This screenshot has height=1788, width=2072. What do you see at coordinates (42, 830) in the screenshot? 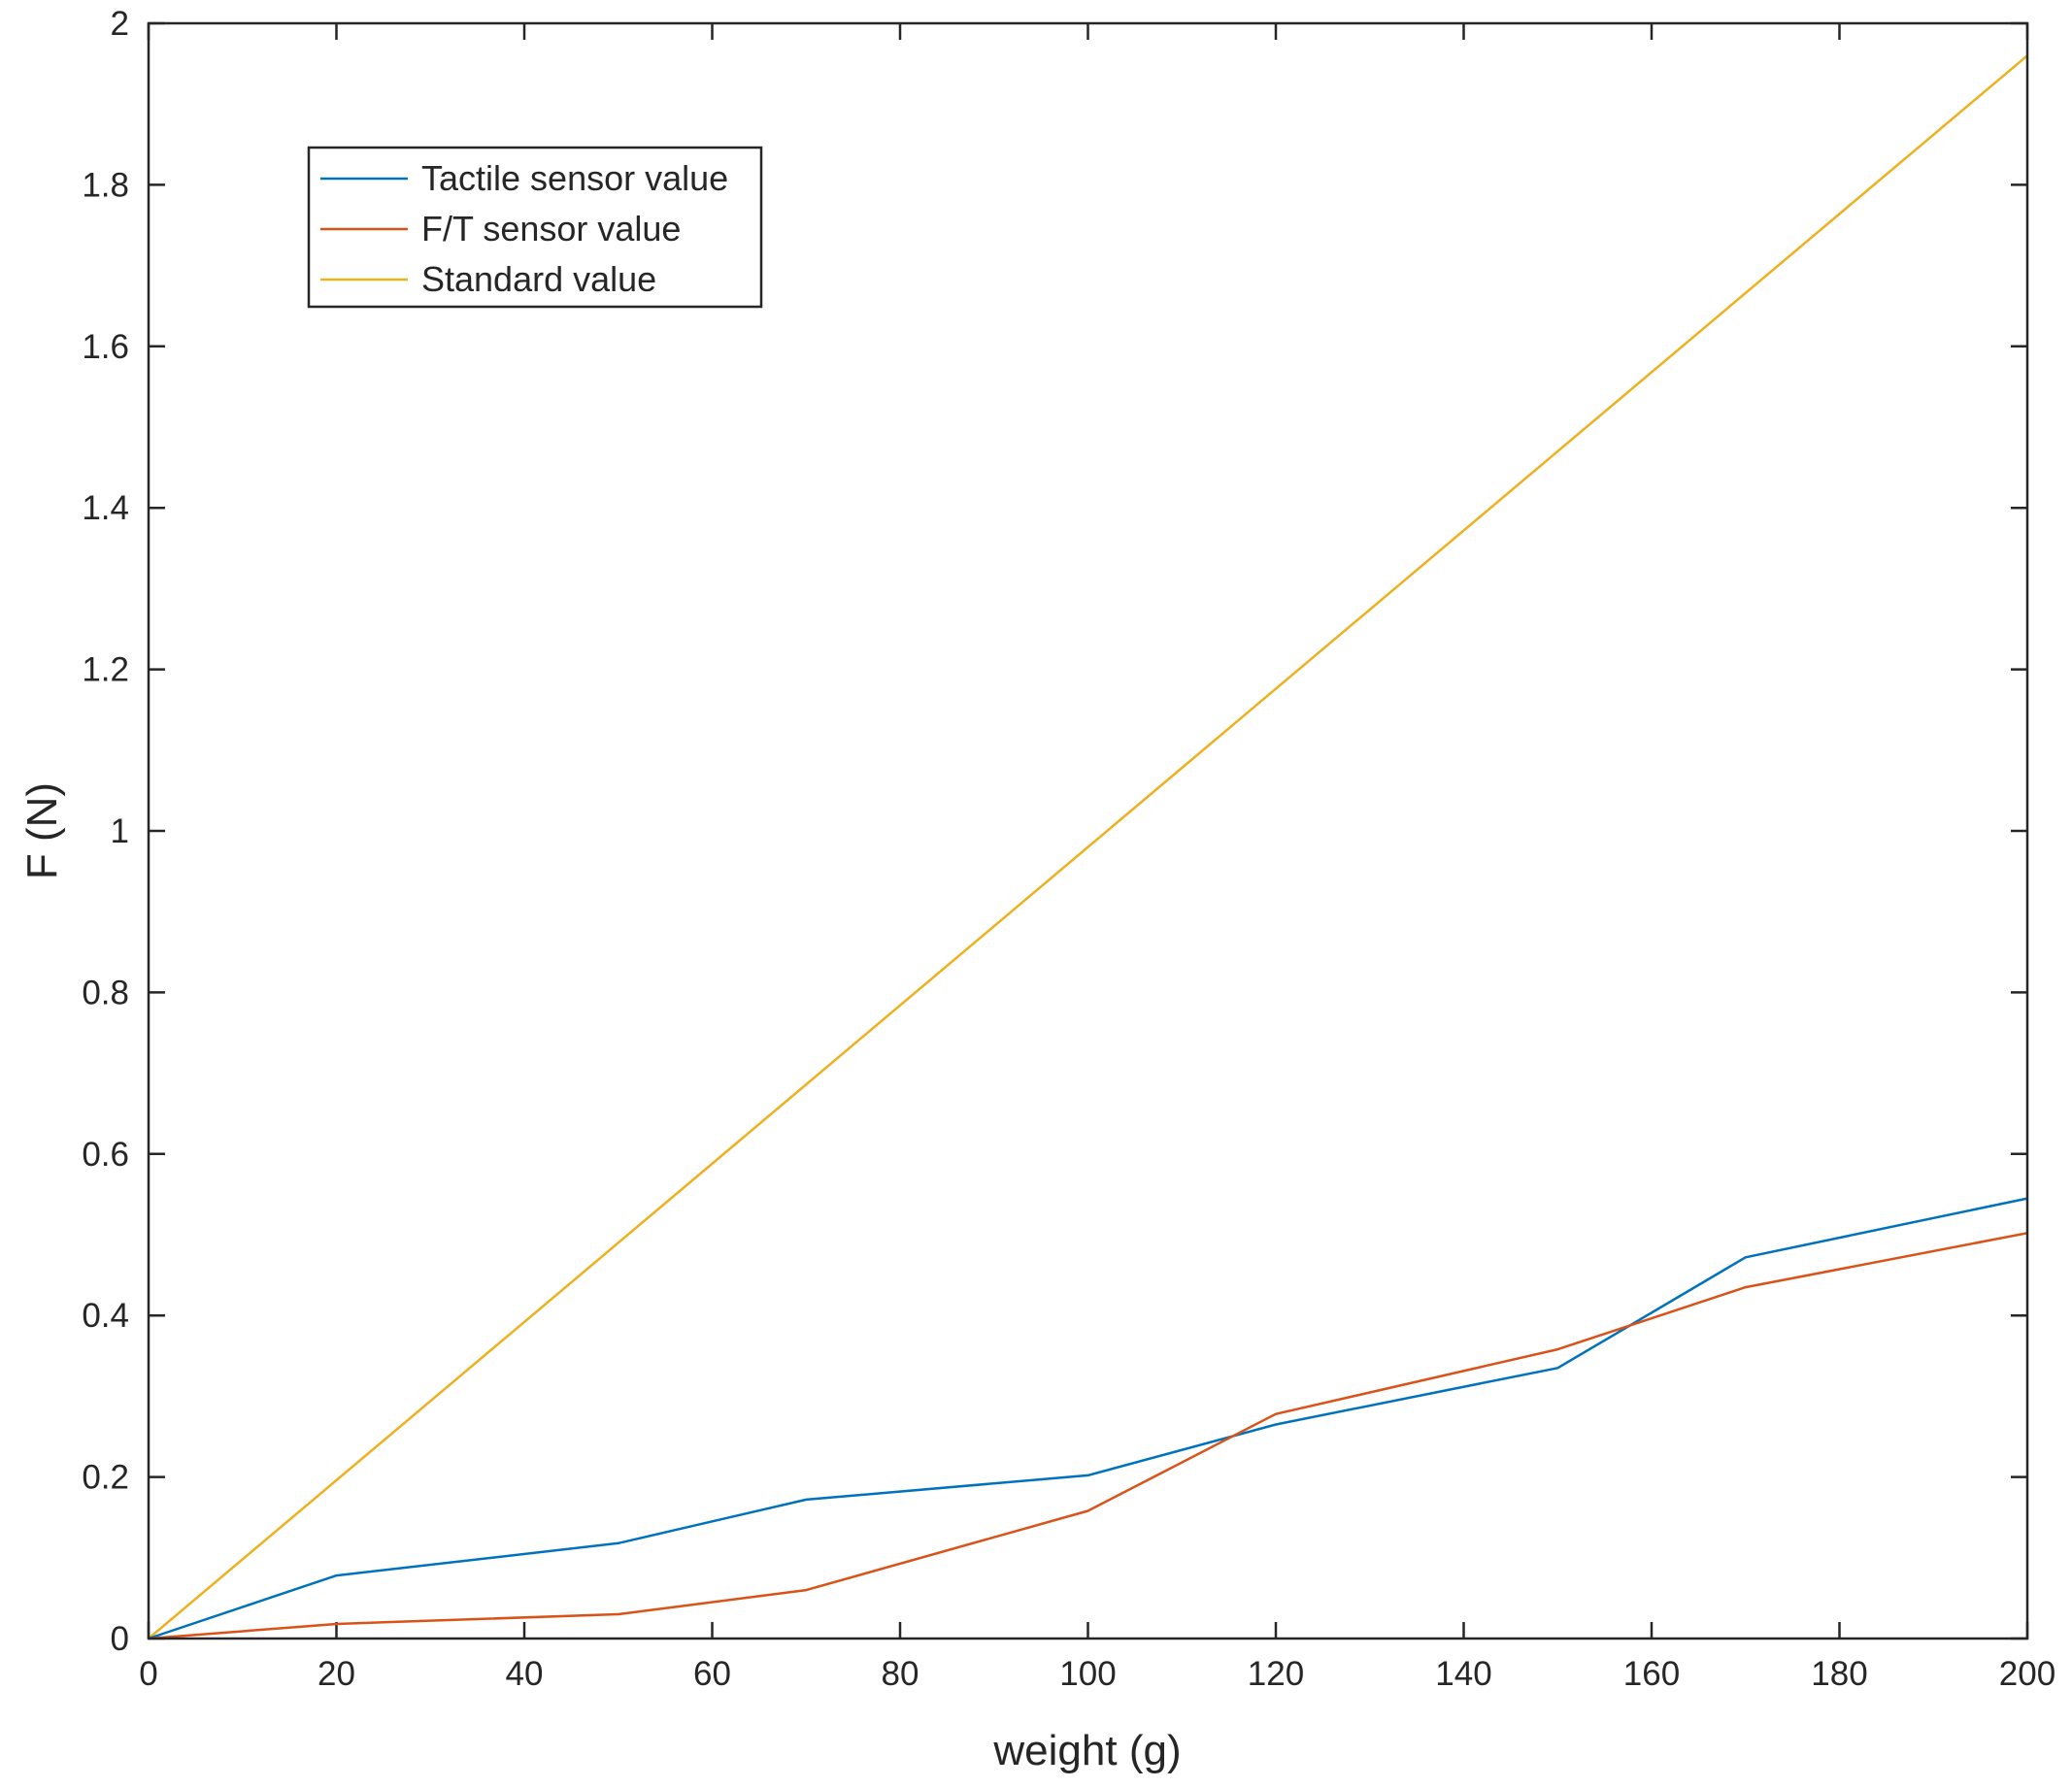
I see `y-axis-label: F (N)` at bounding box center [42, 830].